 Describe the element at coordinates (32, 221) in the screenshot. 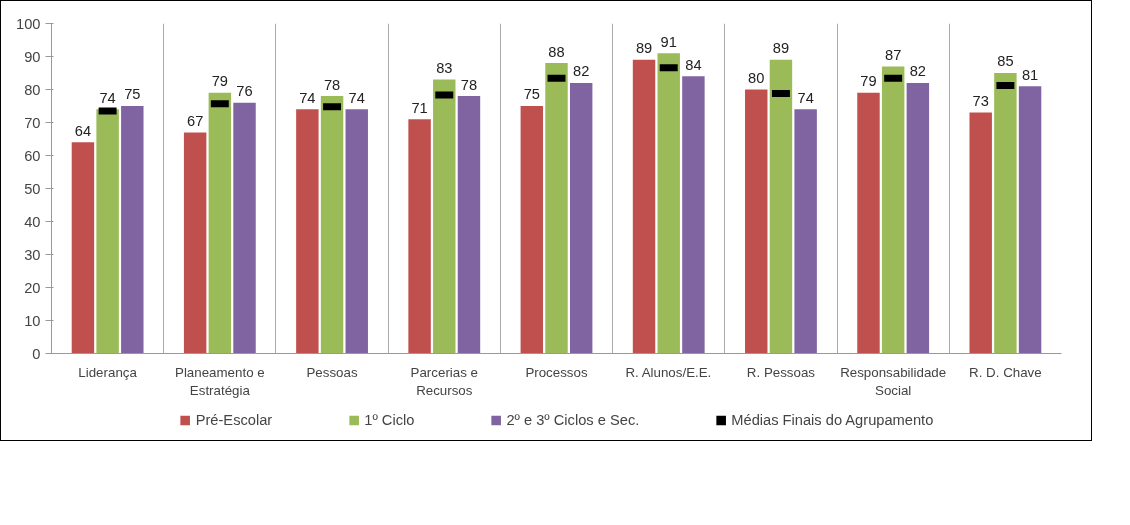

I see `y-tick-label: 40` at that location.